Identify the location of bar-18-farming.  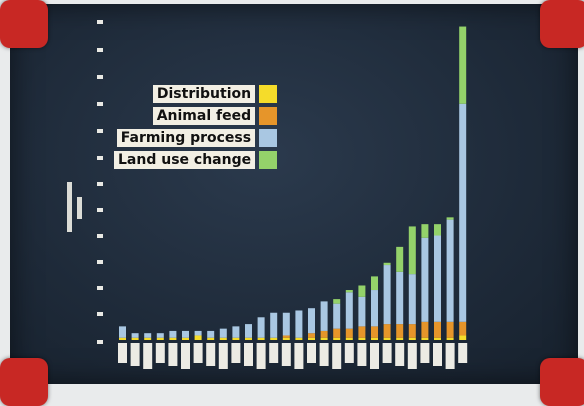
(349, 310).